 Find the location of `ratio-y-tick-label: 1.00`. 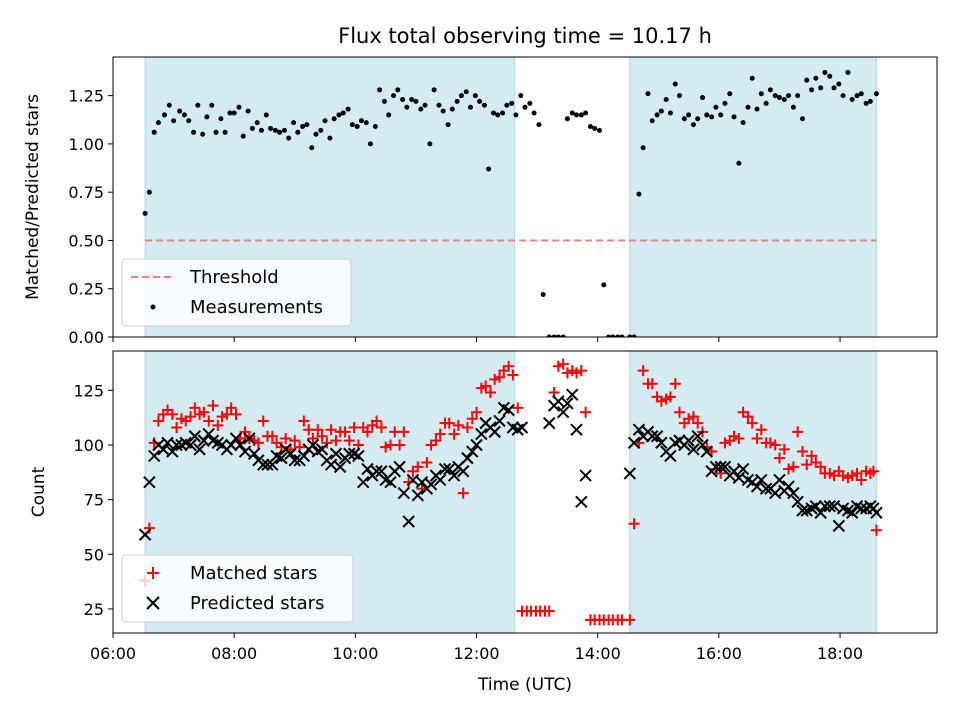

ratio-y-tick-label: 1.00 is located at coordinates (86, 144).